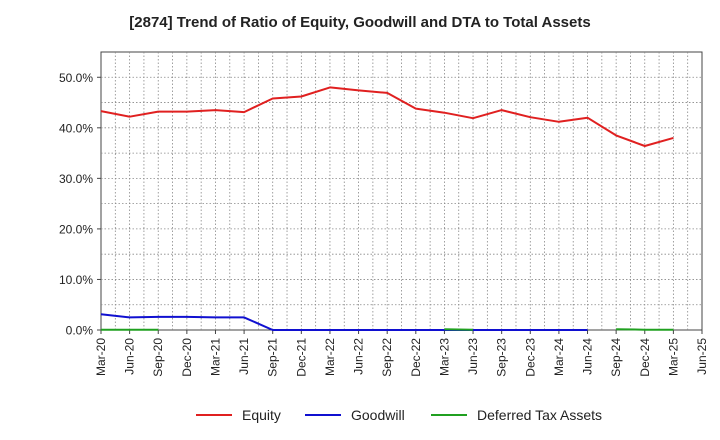 The height and width of the screenshot is (440, 720). What do you see at coordinates (80, 331) in the screenshot?
I see `y-tick-label: 0.0%` at bounding box center [80, 331].